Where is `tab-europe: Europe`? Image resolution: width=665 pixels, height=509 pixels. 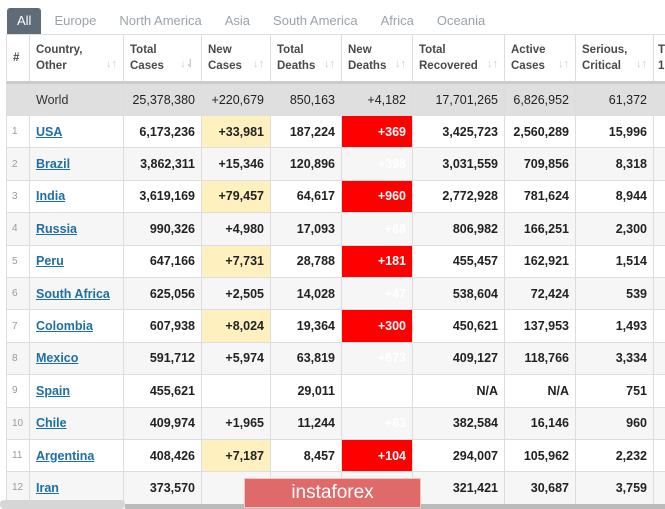 tab-europe: Europe is located at coordinates (75, 20).